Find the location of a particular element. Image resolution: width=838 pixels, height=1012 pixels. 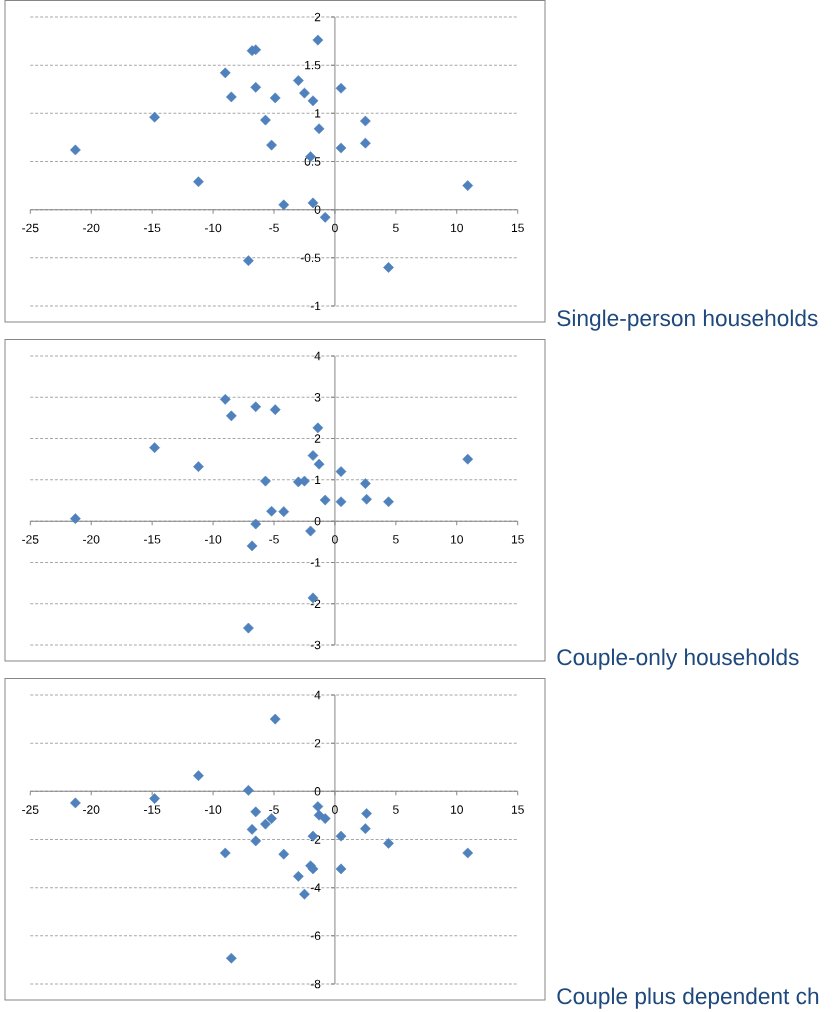

y-tick-label: -0.5 is located at coordinates (310, 258).